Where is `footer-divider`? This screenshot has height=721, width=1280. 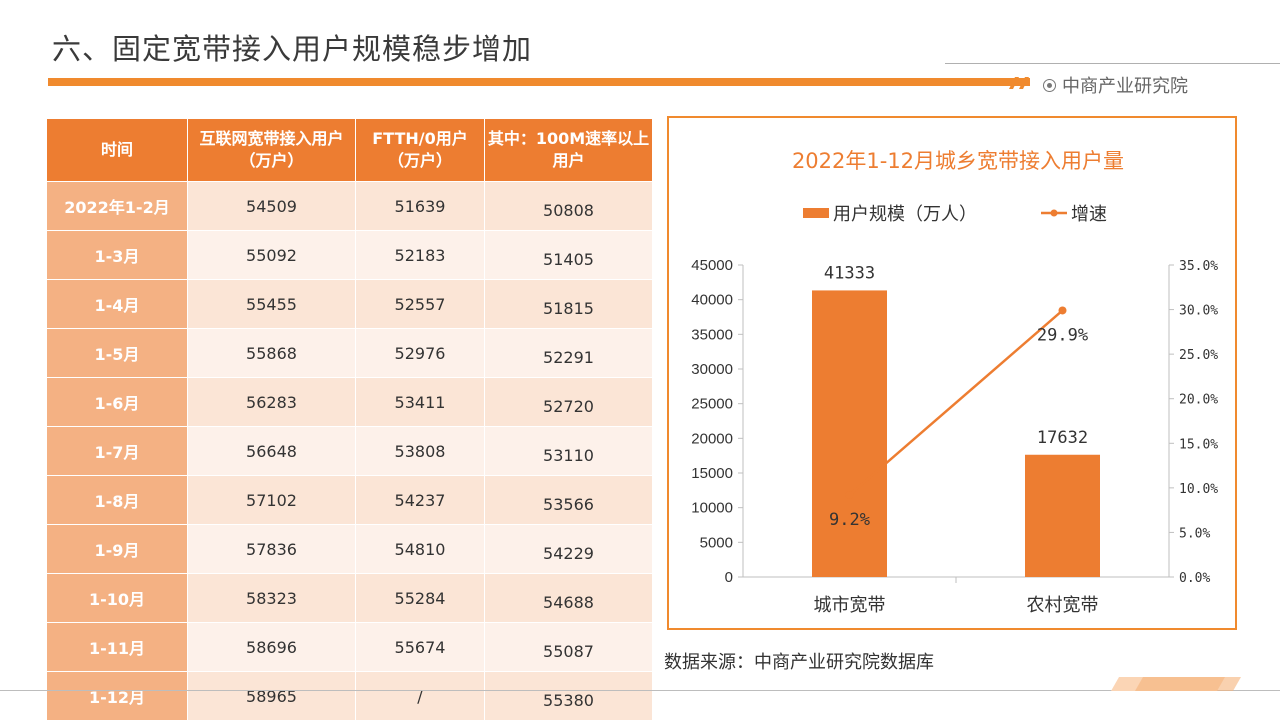 footer-divider is located at coordinates (640, 690).